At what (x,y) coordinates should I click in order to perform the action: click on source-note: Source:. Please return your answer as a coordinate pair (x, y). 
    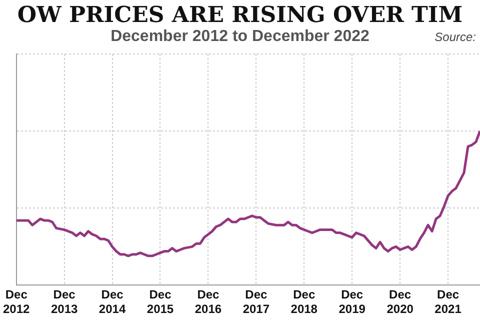
    Looking at the image, I should click on (455, 37).